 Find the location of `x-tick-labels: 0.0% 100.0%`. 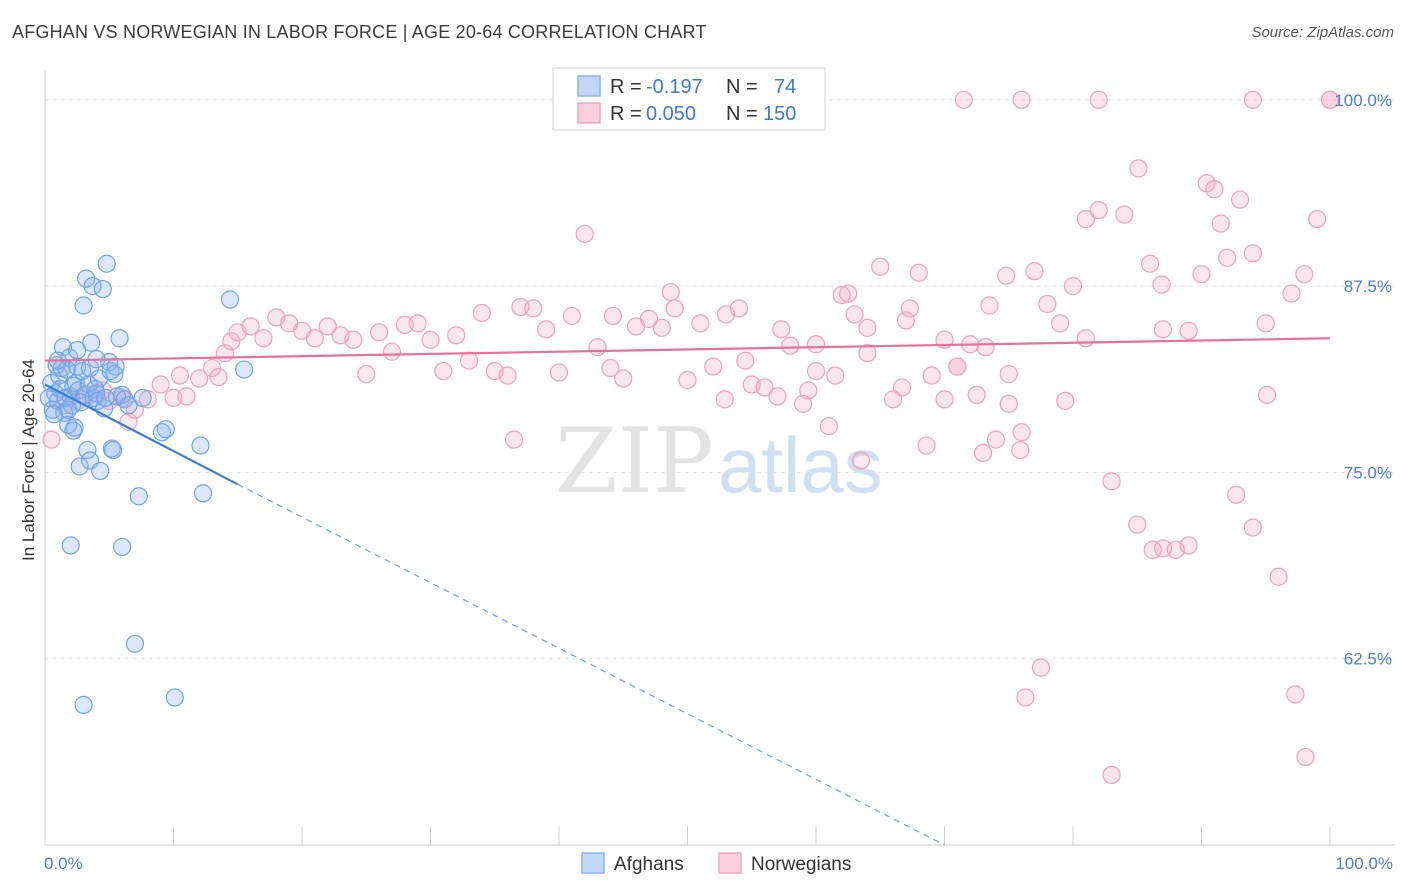

x-tick-labels: 0.0% 100.0% is located at coordinates (718, 863).